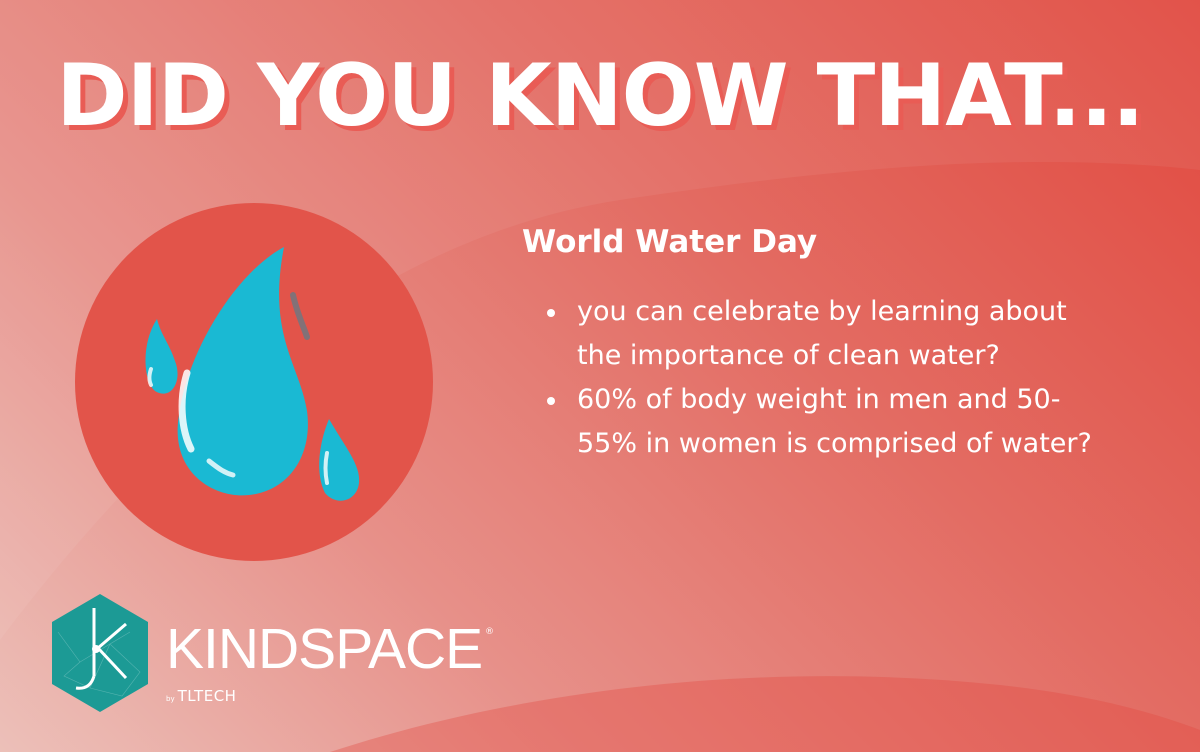 This screenshot has width=1200, height=752. What do you see at coordinates (207, 696) in the screenshot?
I see `brand-maker-label: TLTECH` at bounding box center [207, 696].